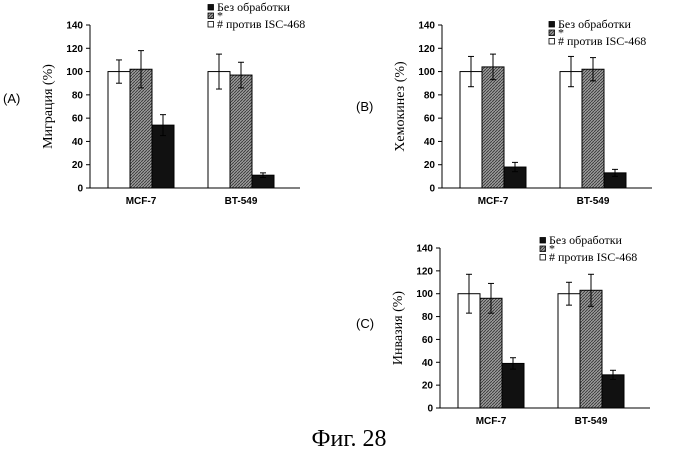 Image resolution: width=698 pixels, height=454 pixels. Describe the element at coordinates (398, 328) in the screenshot. I see `y-axis-label: Инвазия (%)` at that location.